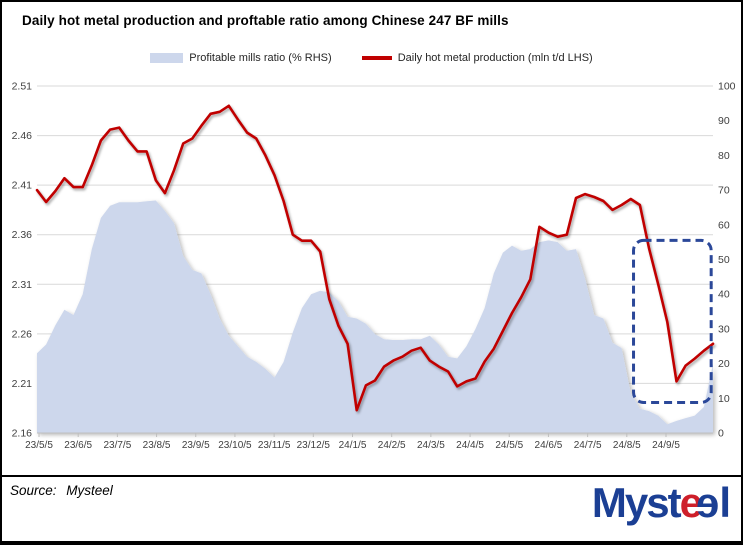  I want to click on x-tick-label: 24/3/5, so click(431, 445).